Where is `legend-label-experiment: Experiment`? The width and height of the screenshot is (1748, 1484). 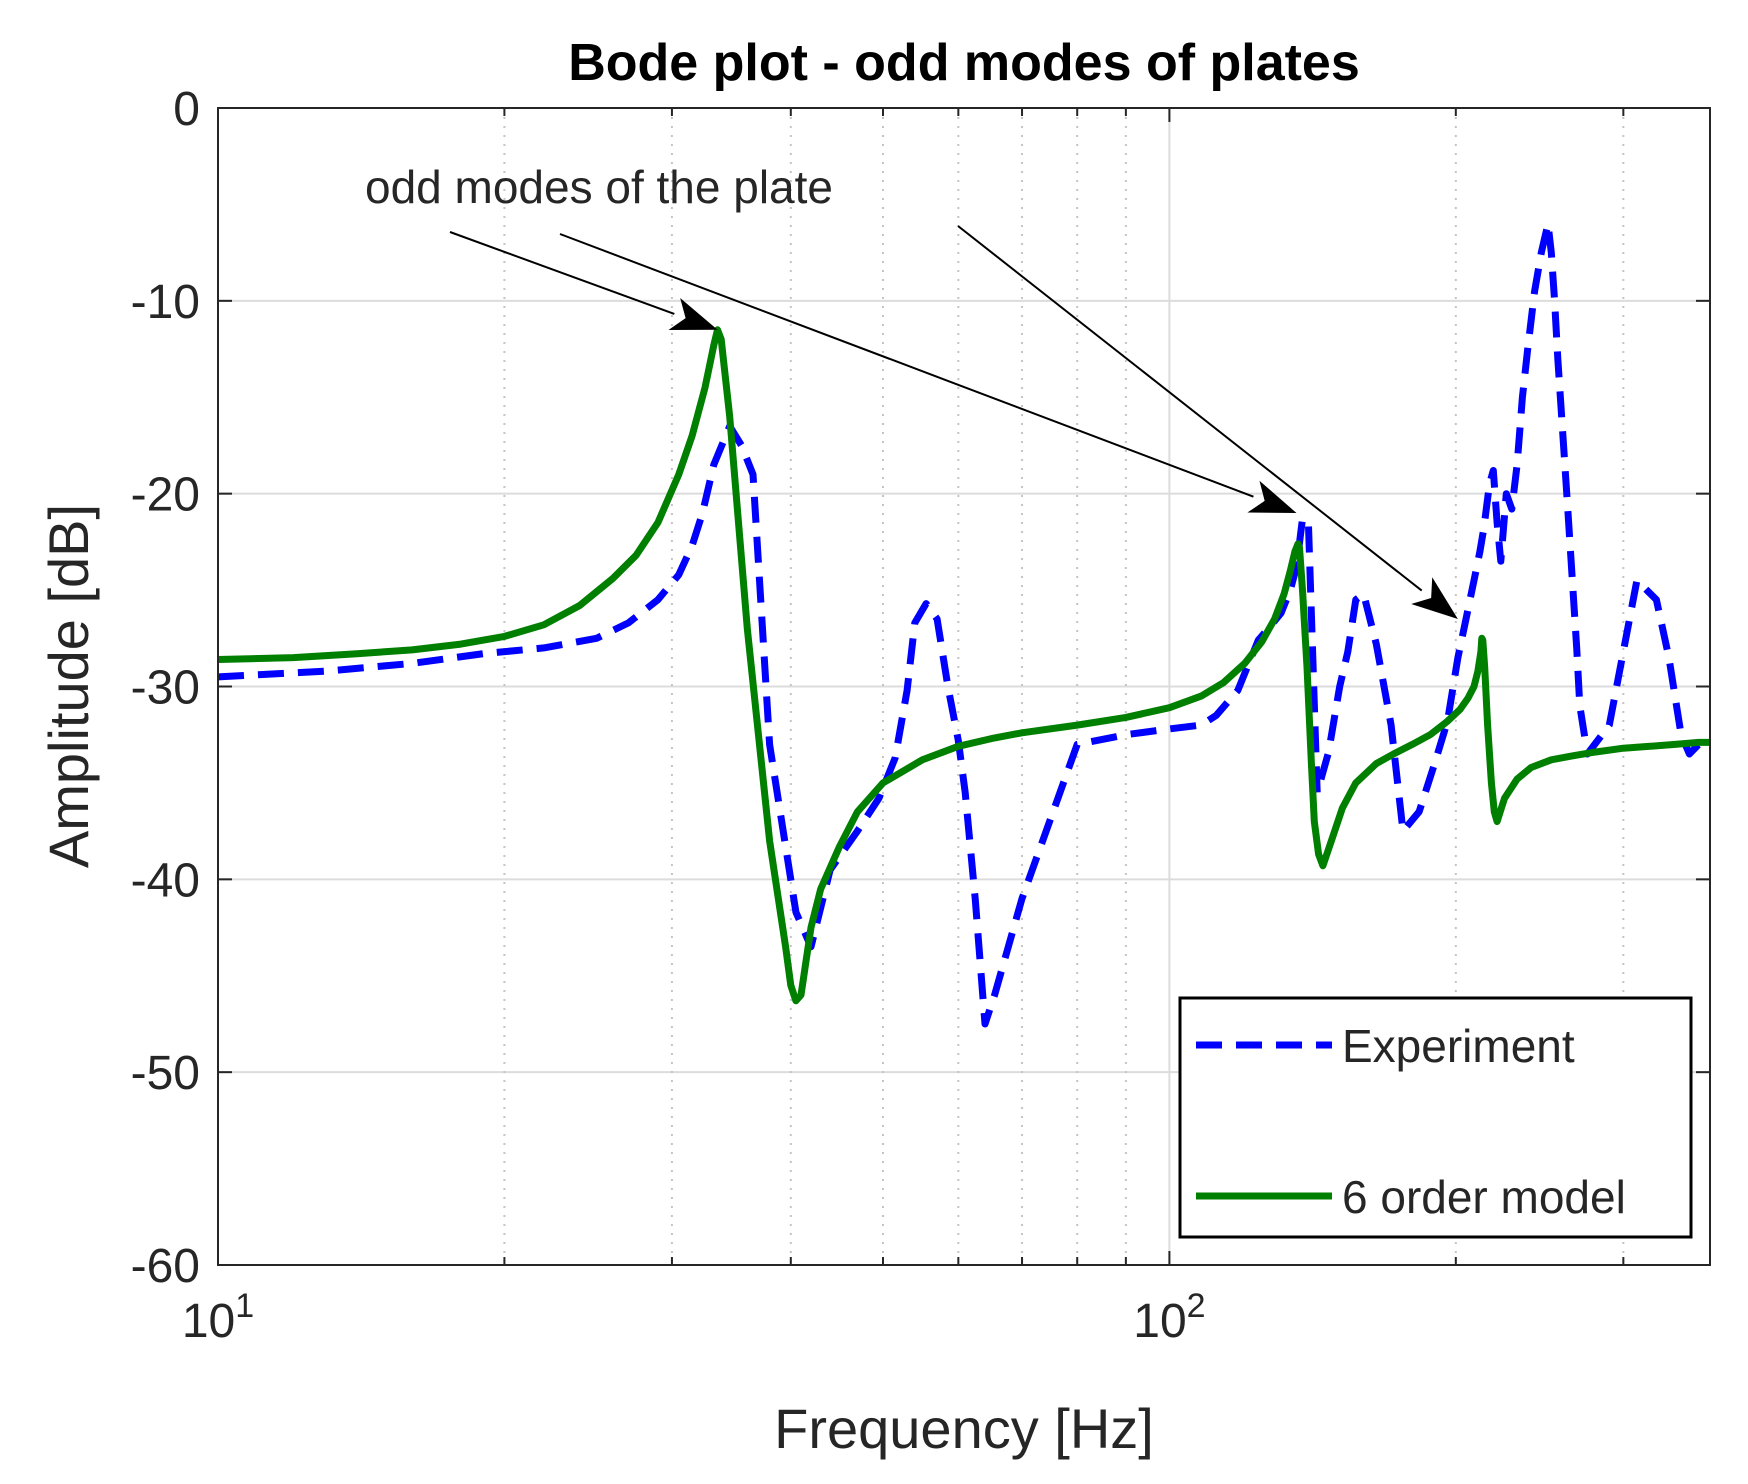 legend-label-experiment: Experiment is located at coordinates (1458, 1046).